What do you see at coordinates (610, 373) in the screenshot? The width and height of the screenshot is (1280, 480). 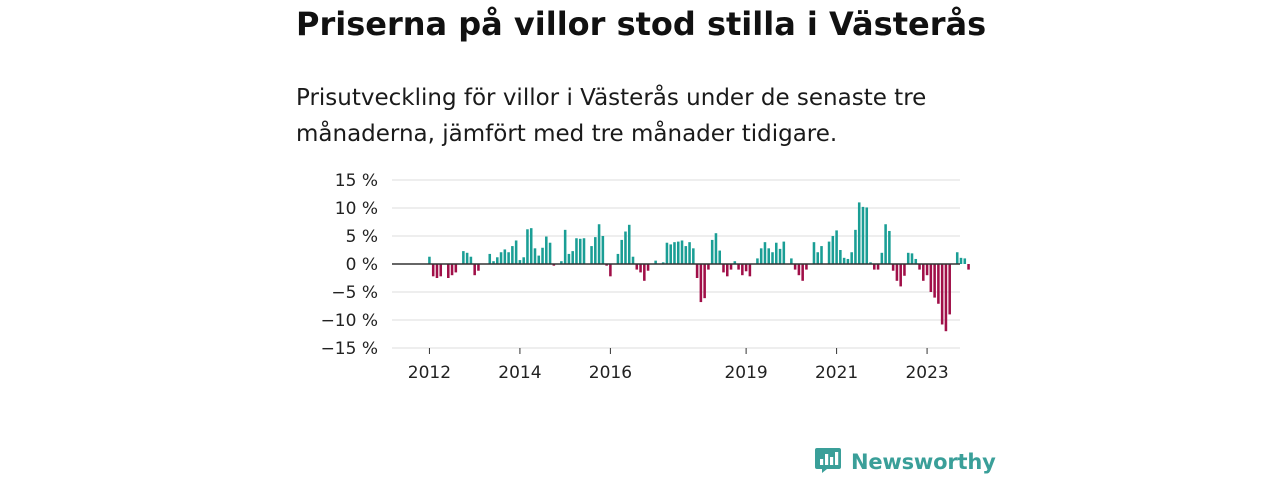 I see `x-tick-label: 2016` at bounding box center [610, 373].